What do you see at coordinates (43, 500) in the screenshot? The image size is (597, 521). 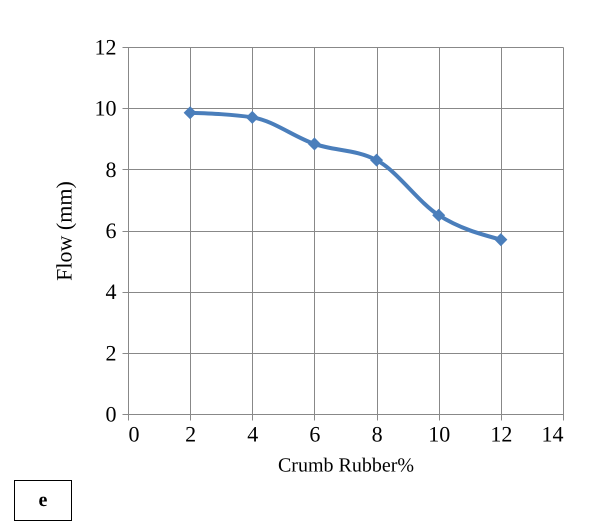 I see `label-box: e` at bounding box center [43, 500].